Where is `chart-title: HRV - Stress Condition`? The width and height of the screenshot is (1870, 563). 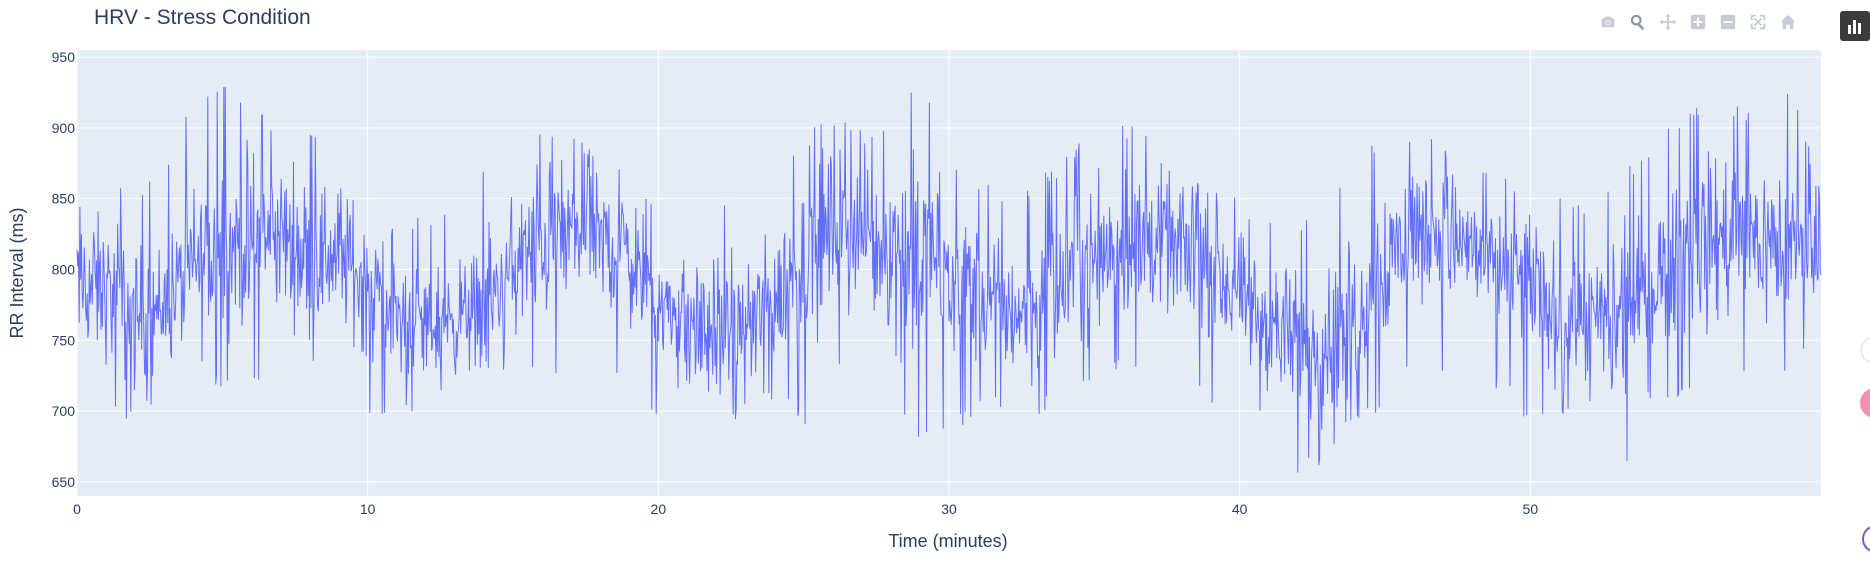
chart-title: HRV - Stress Condition is located at coordinates (202, 17).